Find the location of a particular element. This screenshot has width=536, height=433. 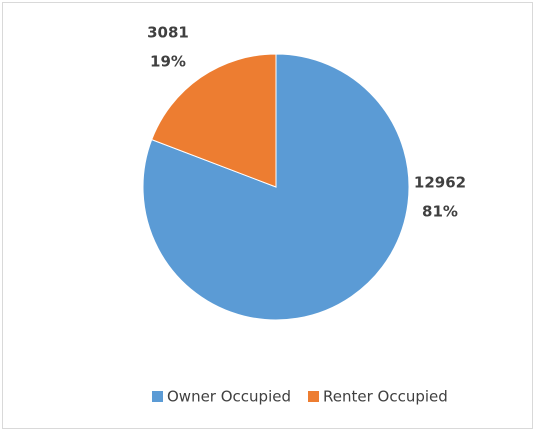

legend-label: Renter Occupied is located at coordinates (385, 397).